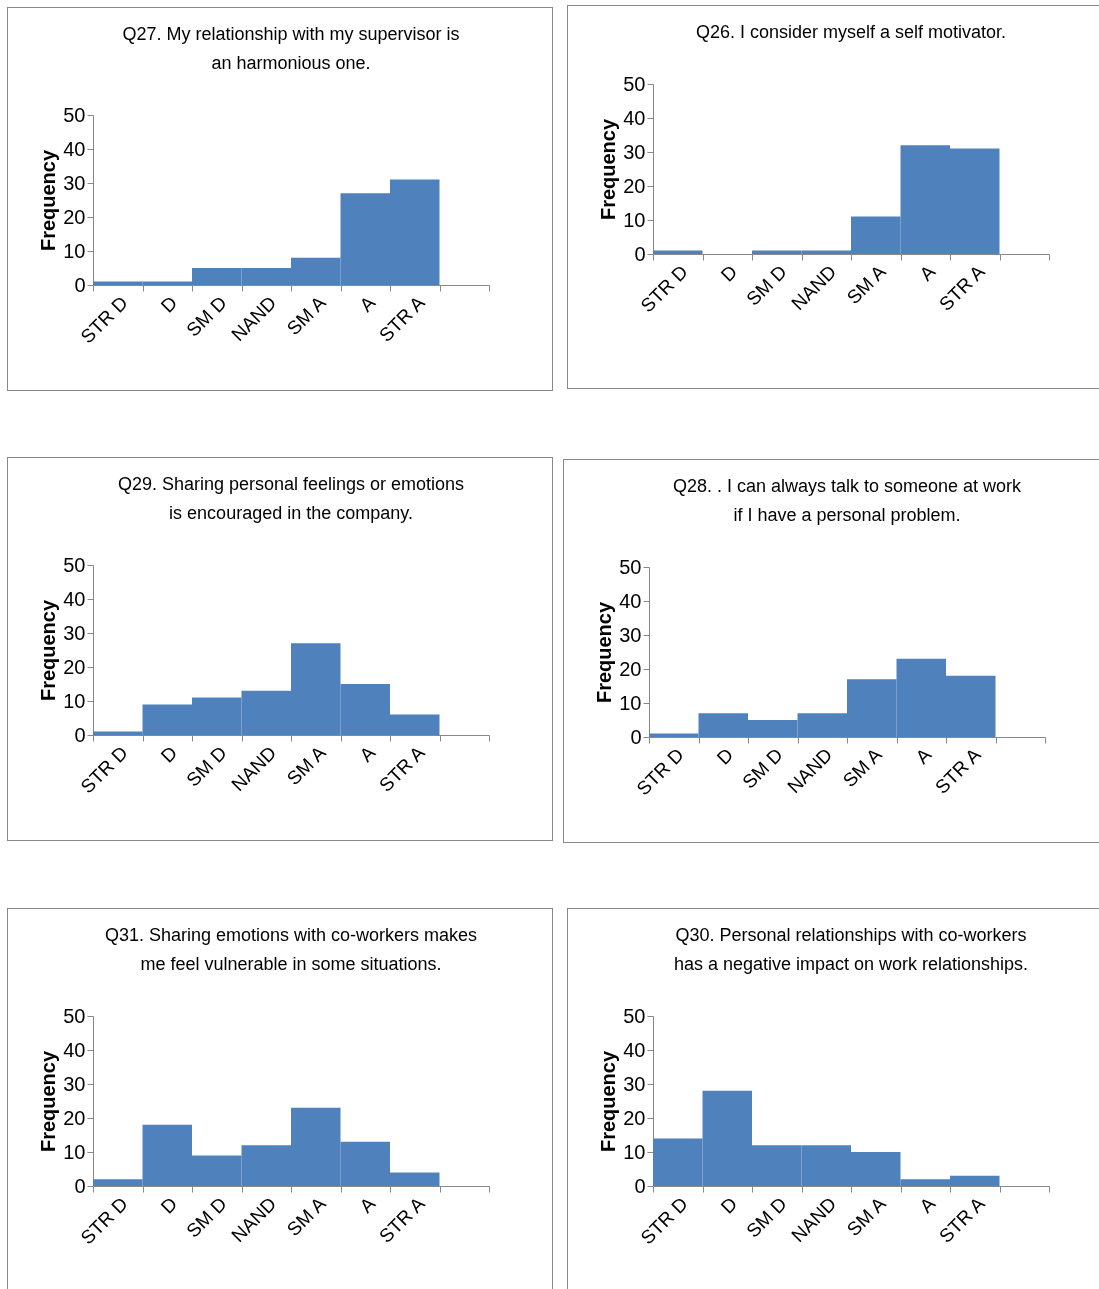  I want to click on chart-title: Q31. Sharing emotions with co-workers makes me feel vulnerable in some situations., so click(291, 949).